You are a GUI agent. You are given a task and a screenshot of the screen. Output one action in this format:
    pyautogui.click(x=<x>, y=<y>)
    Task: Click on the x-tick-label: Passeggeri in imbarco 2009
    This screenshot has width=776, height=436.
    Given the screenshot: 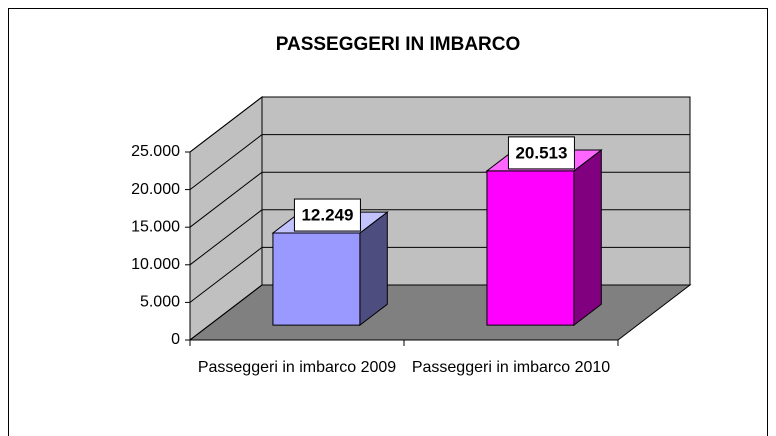 What is the action you would take?
    pyautogui.click(x=297, y=367)
    